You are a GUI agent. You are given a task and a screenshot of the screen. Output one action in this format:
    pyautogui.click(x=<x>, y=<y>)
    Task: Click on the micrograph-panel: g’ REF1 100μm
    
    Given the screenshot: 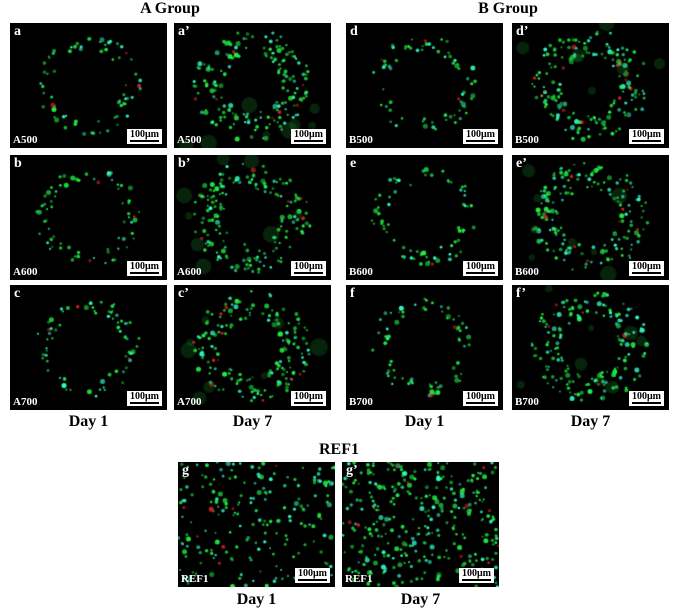 What is the action you would take?
    pyautogui.click(x=420, y=524)
    